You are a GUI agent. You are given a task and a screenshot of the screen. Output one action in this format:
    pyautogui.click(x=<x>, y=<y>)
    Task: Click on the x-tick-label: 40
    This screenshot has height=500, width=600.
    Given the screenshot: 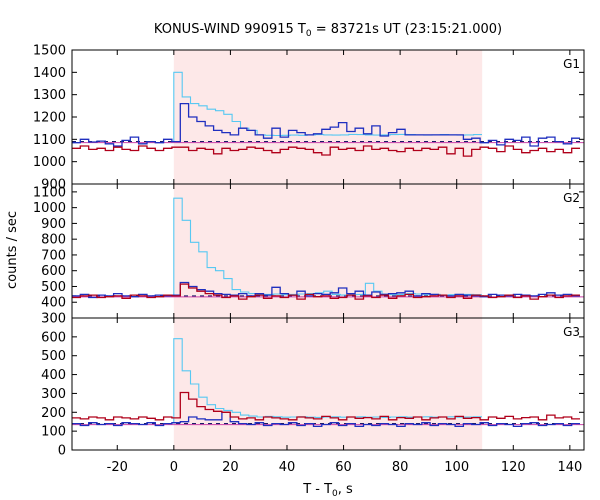 What is the action you would take?
    pyautogui.click(x=287, y=467)
    